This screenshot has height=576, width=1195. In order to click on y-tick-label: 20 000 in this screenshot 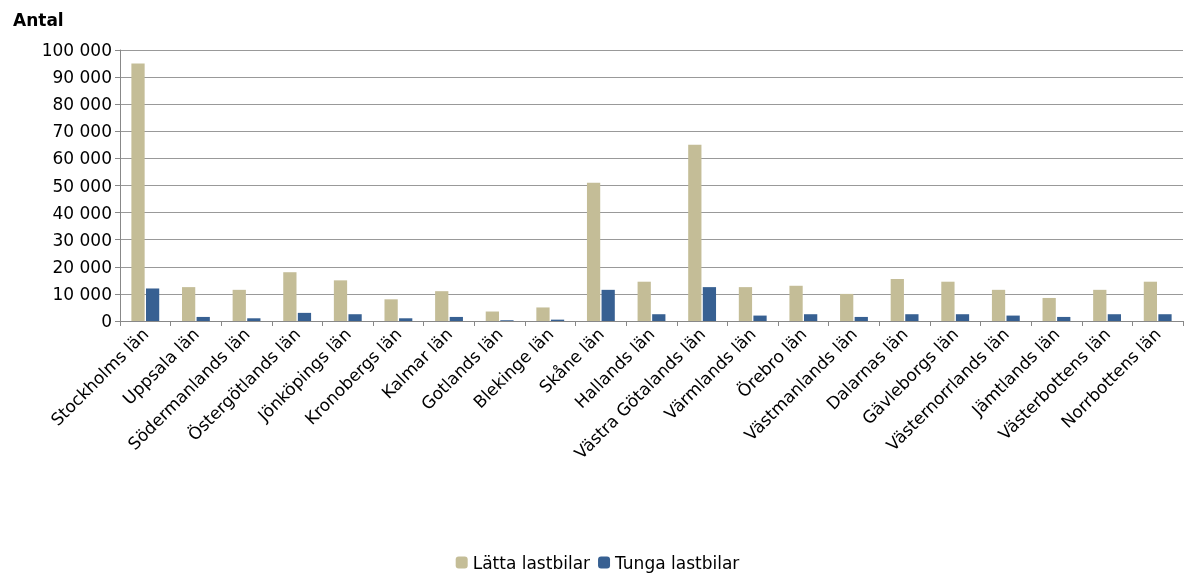, I will do `click(82, 266)`.